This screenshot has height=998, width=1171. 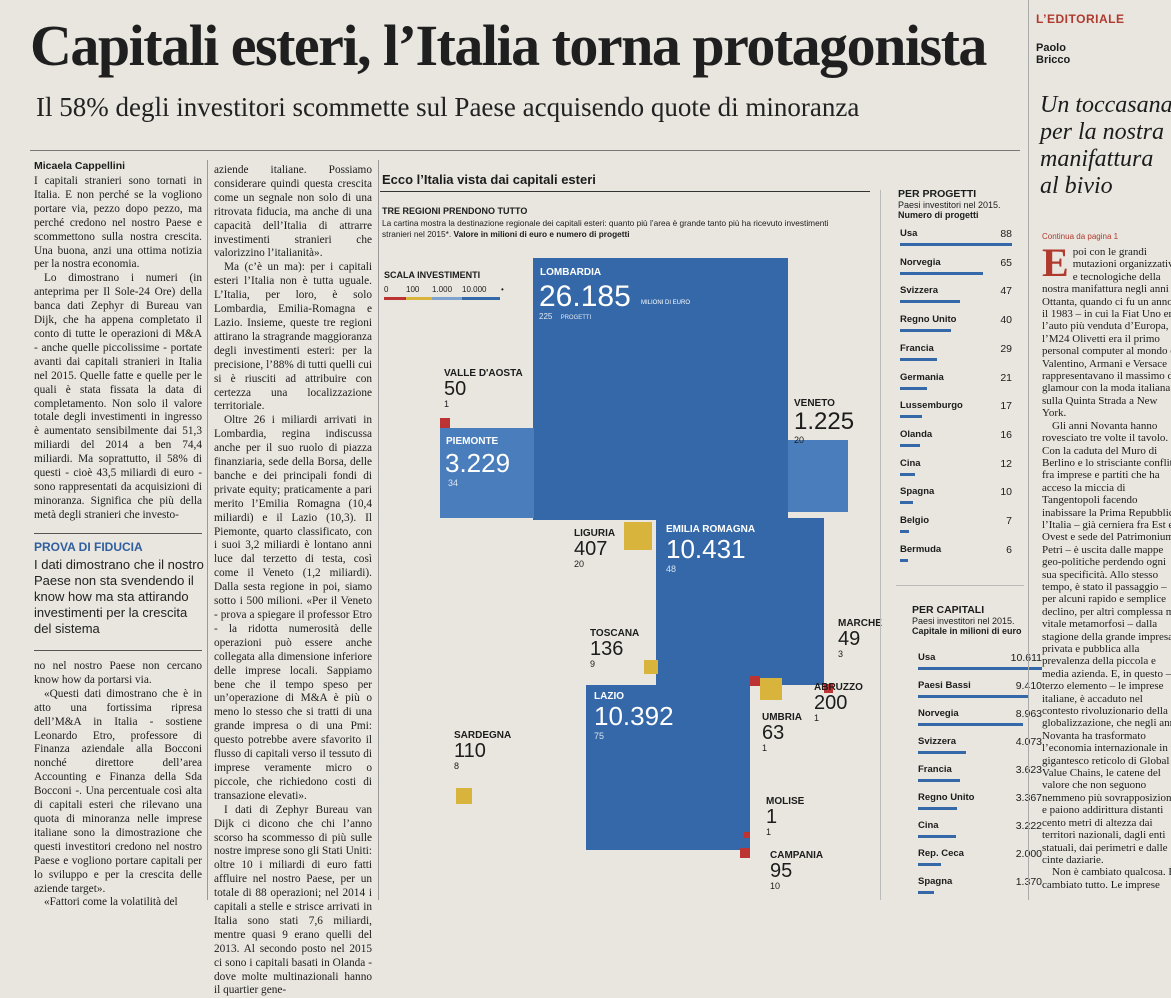 I want to click on editorial-label: L’EDITORIALE, so click(x=1080, y=19).